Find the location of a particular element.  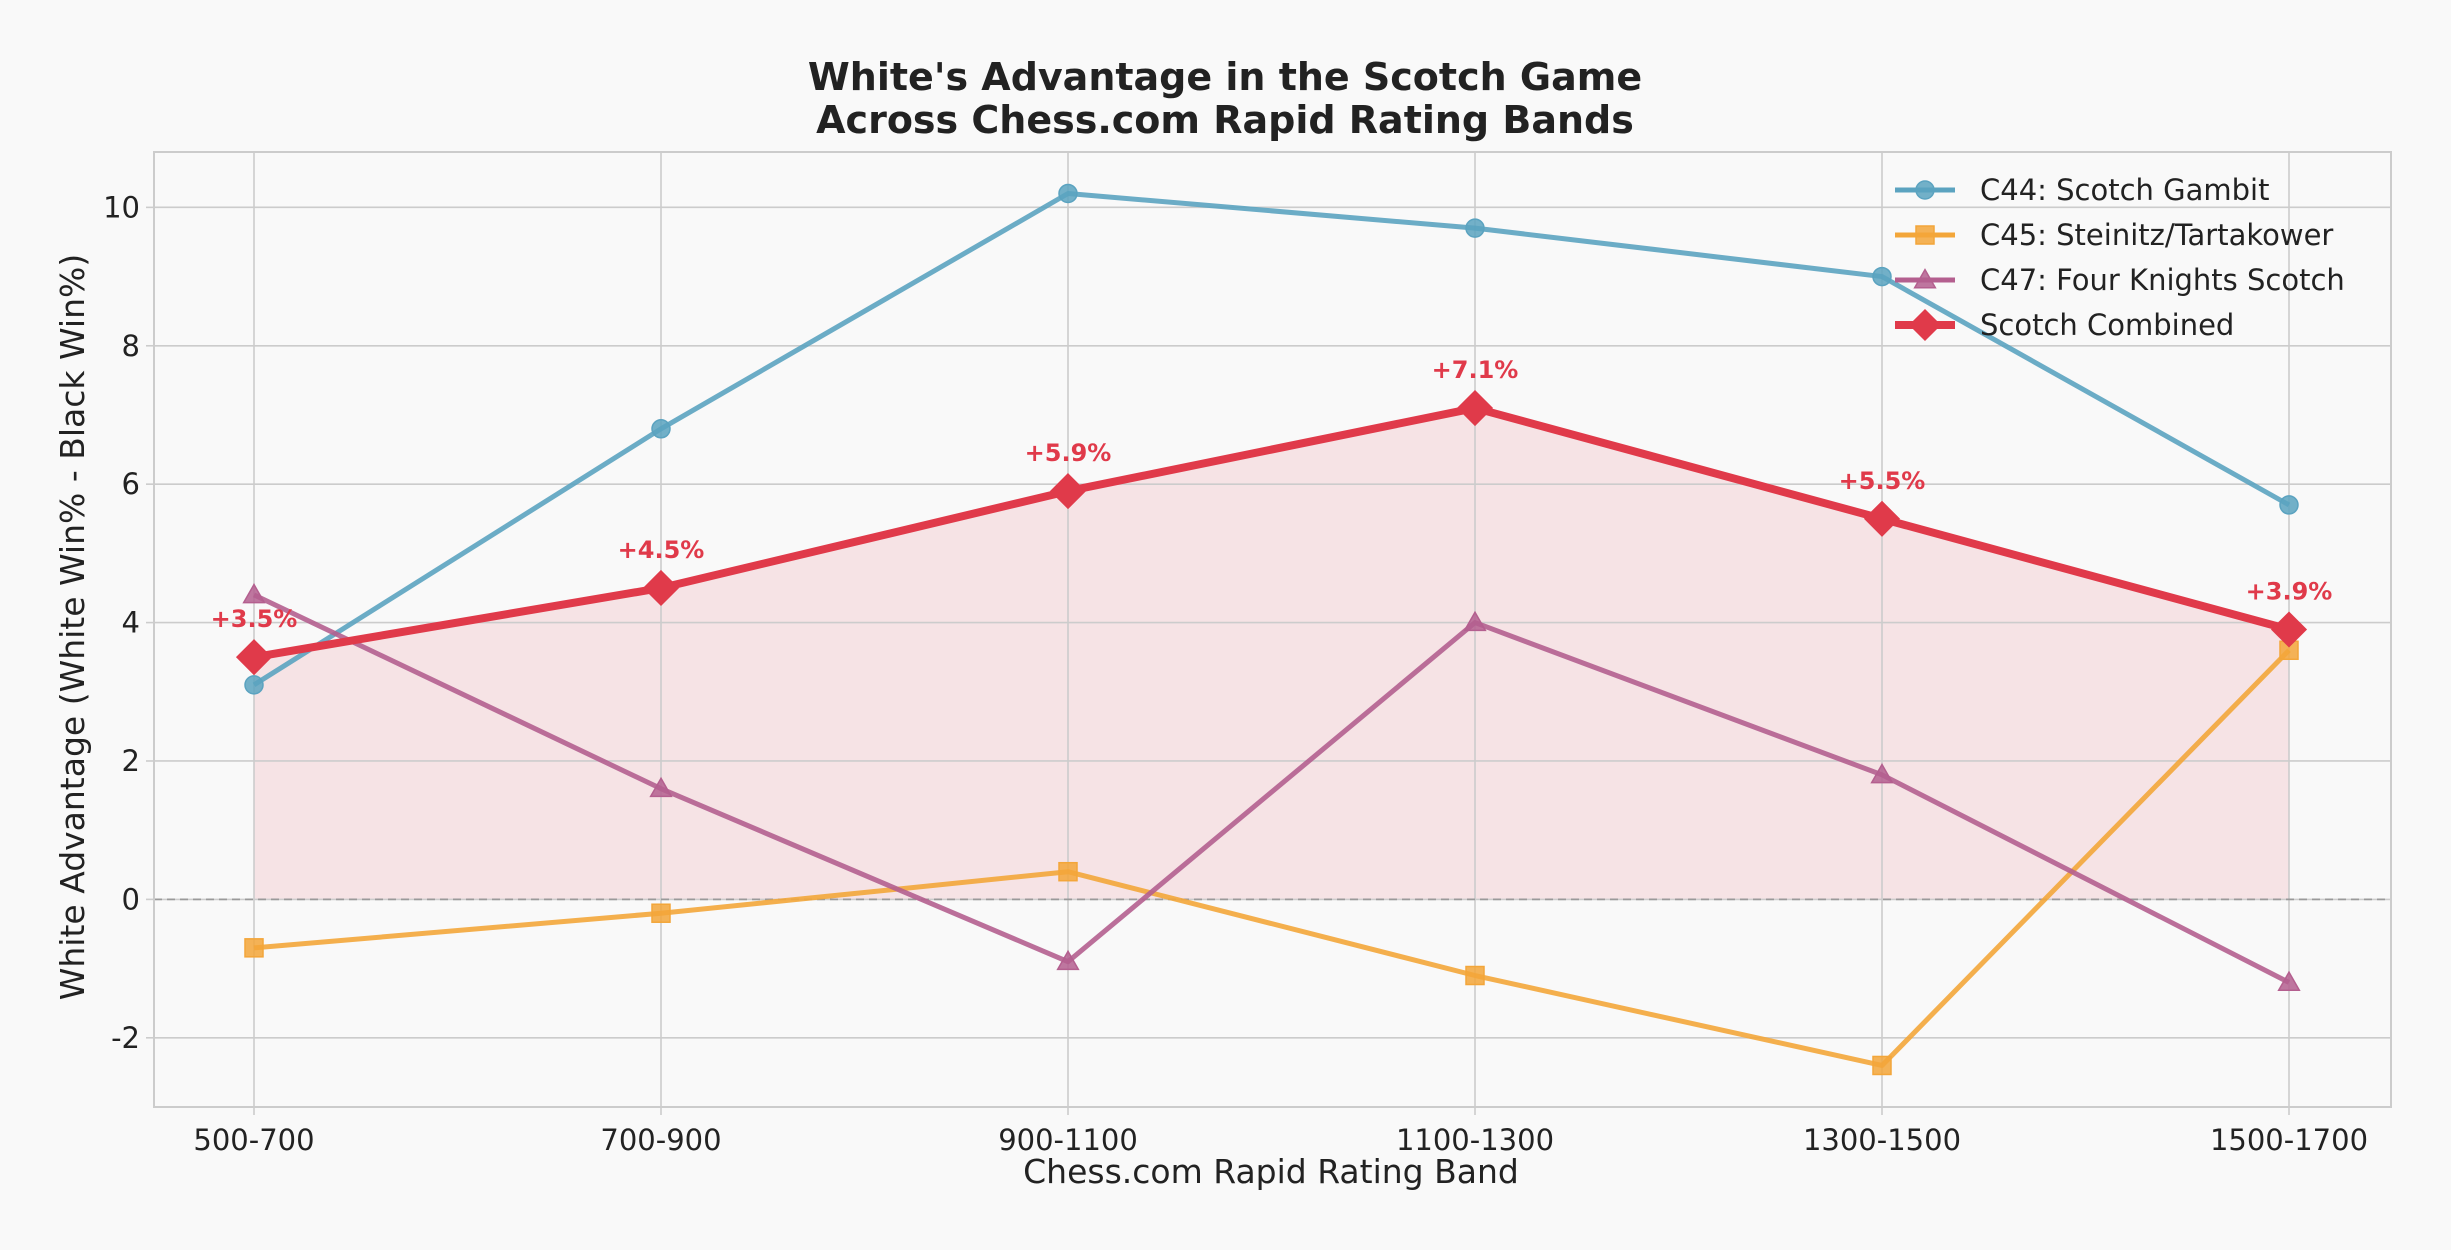

x-tick-label: 1300-1500 is located at coordinates (1882, 1140).